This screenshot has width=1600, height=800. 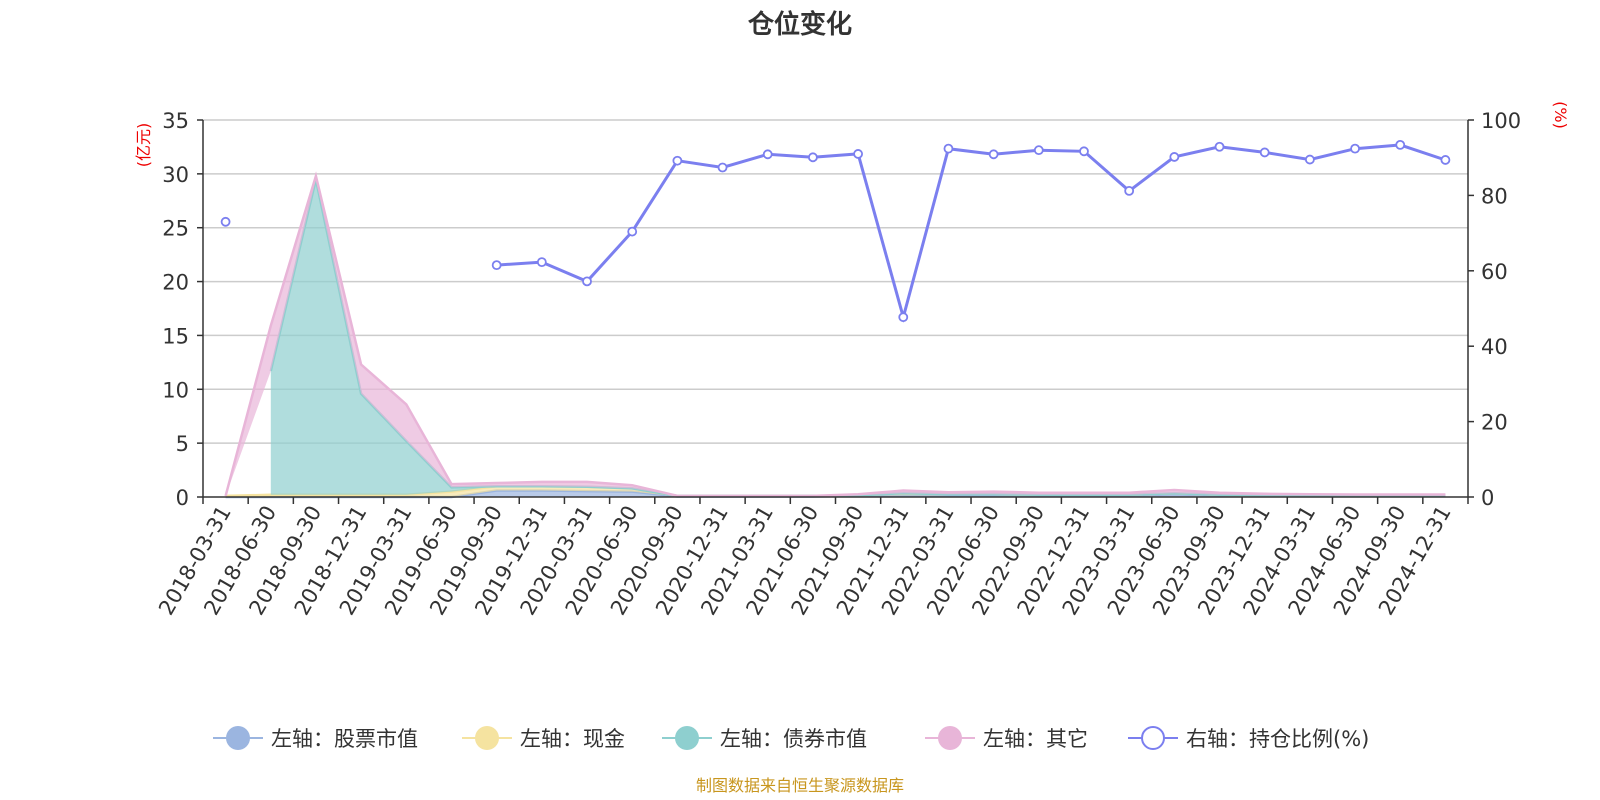 I want to click on legend-item-2: 左轴：现金, so click(x=543, y=738).